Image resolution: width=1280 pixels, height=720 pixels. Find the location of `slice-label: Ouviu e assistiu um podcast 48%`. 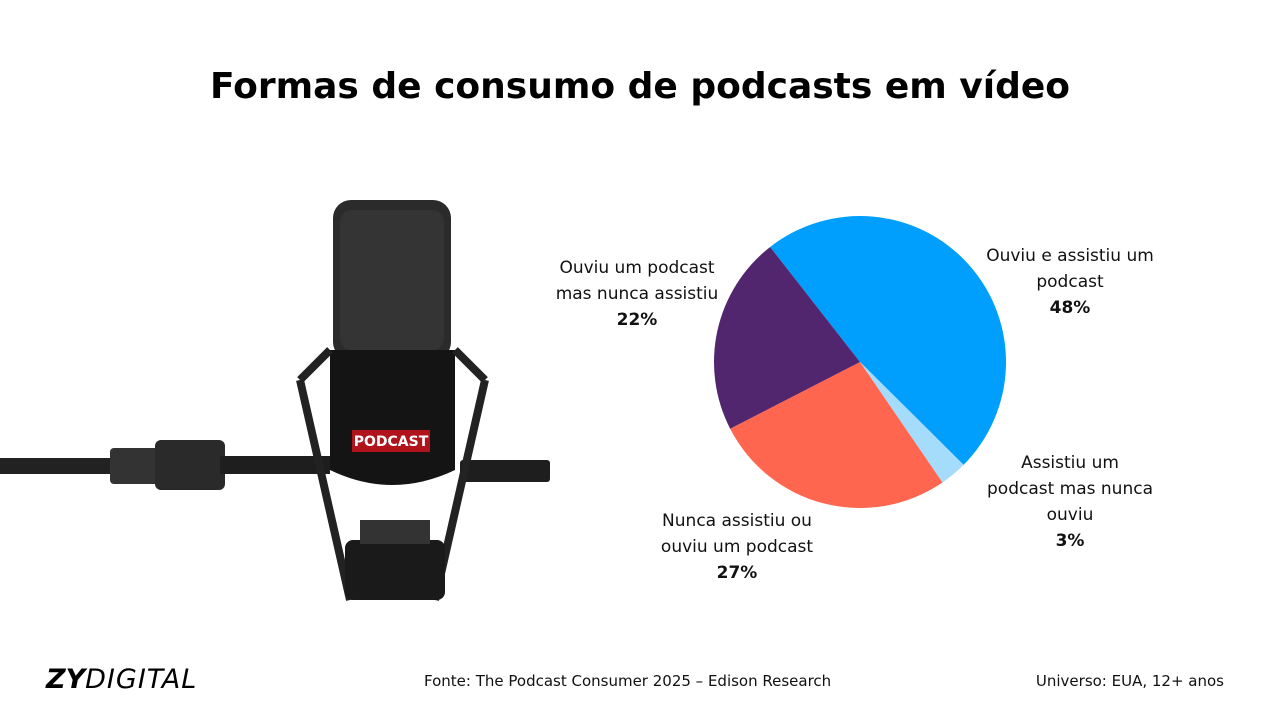

slice-label: Ouviu e assistiu um podcast 48% is located at coordinates (1070, 282).